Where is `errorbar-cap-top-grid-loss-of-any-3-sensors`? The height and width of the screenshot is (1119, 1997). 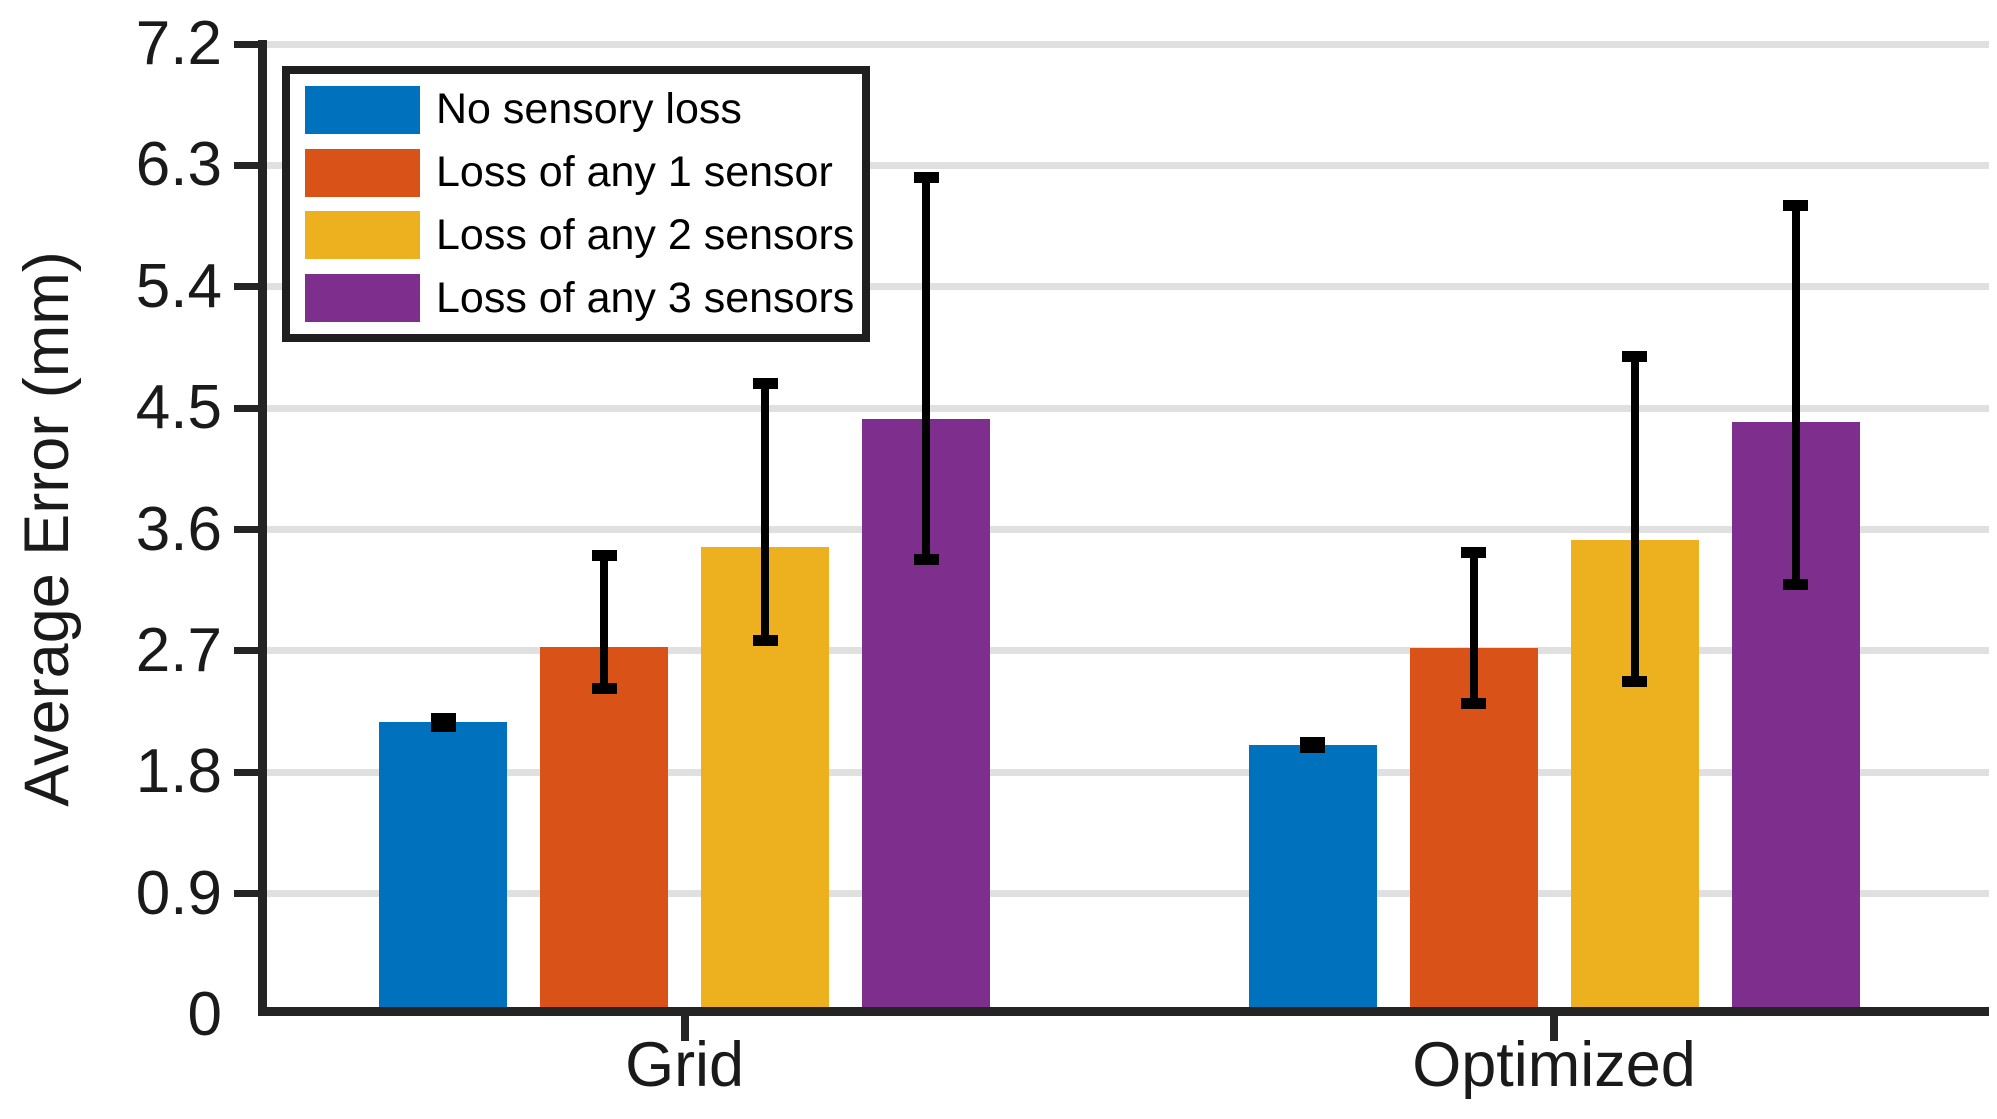
errorbar-cap-top-grid-loss-of-any-3-sensors is located at coordinates (926, 177).